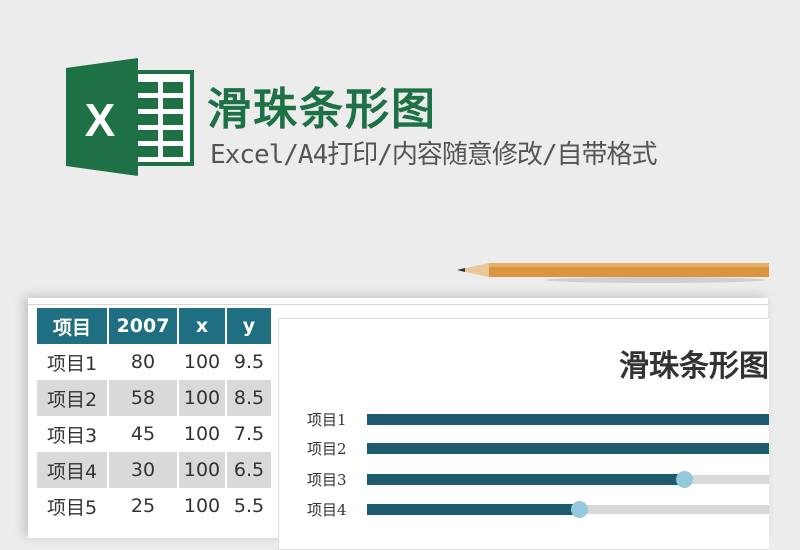  What do you see at coordinates (143, 326) in the screenshot?
I see `header-cell: 2007` at bounding box center [143, 326].